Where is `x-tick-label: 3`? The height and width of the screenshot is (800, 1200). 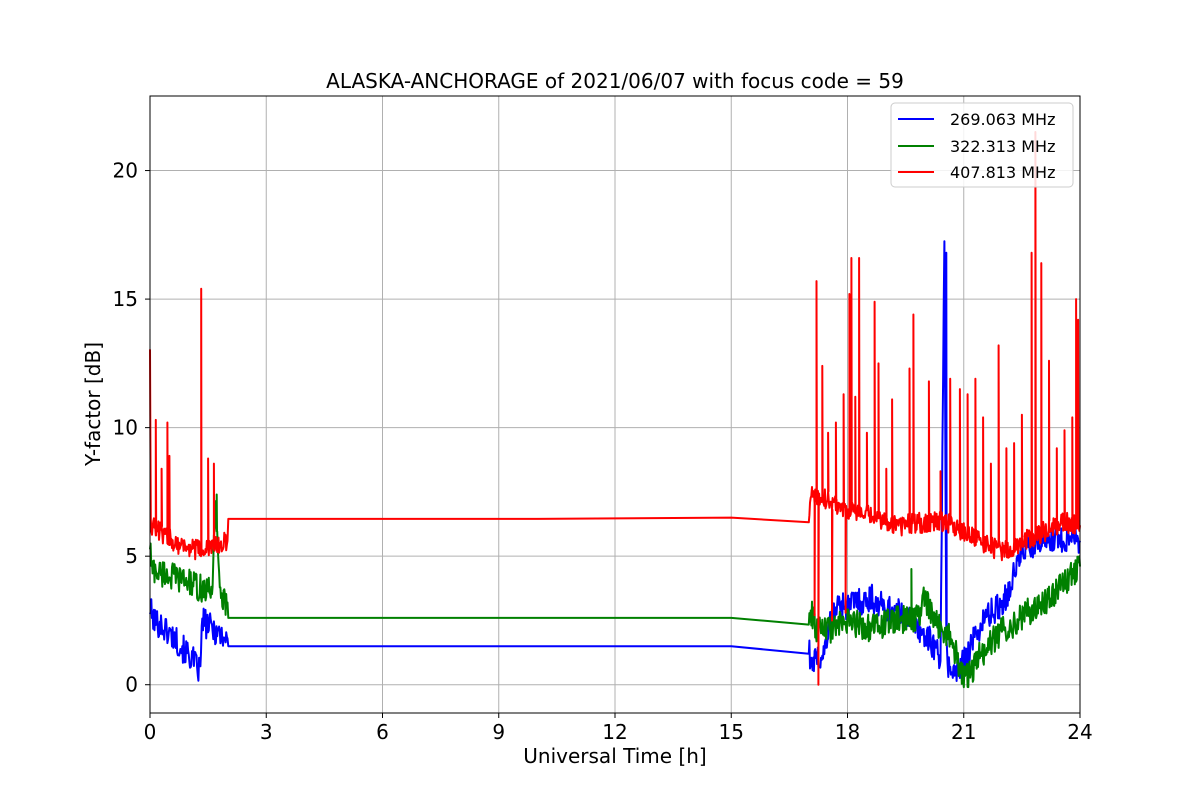 x-tick-label: 3 is located at coordinates (266, 732).